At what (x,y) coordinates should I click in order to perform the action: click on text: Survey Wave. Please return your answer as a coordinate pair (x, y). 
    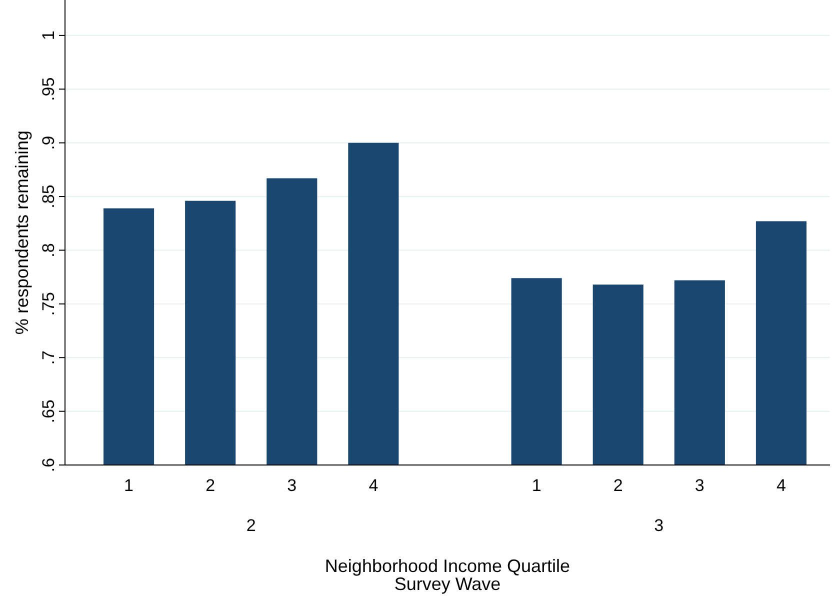
    Looking at the image, I should click on (447, 584).